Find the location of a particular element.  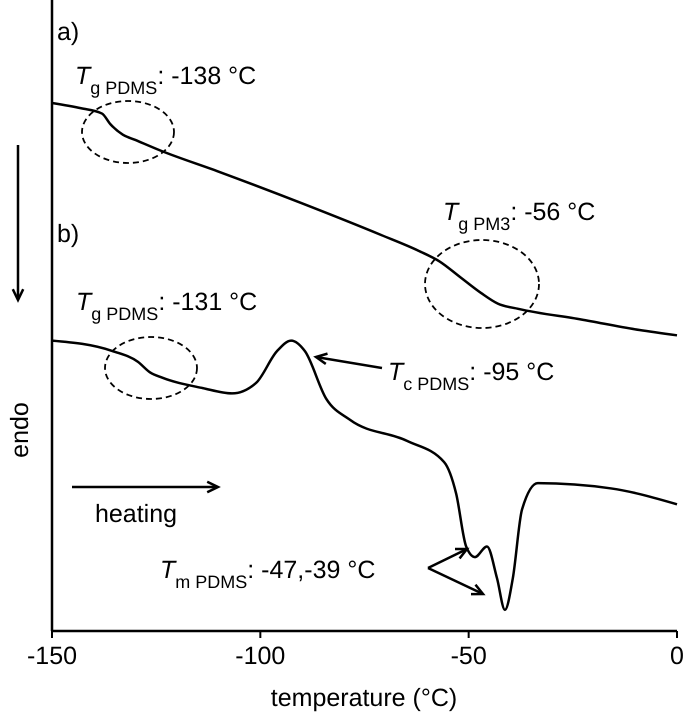

annotation: heating is located at coordinates (136, 514).